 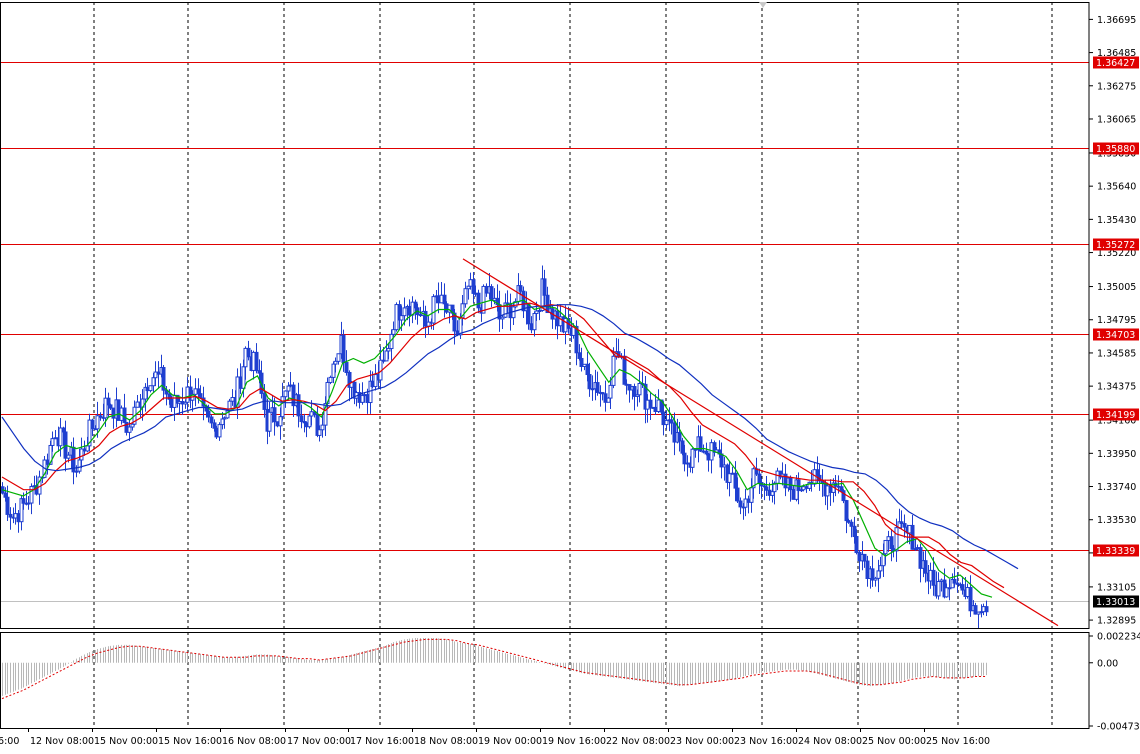 I want to click on price-tick-label: 1.34795, so click(x=1116, y=320).